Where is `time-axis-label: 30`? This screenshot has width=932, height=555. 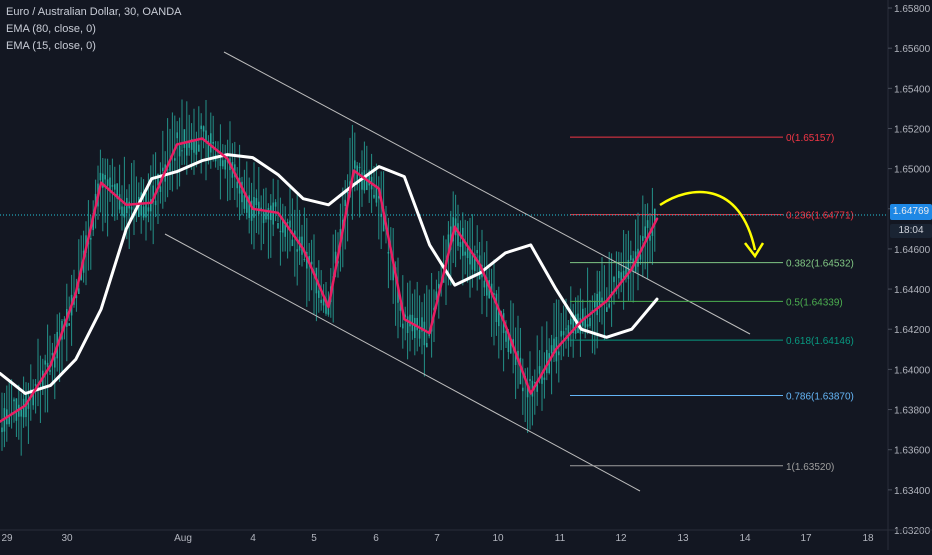 time-axis-label: 30 is located at coordinates (67, 538).